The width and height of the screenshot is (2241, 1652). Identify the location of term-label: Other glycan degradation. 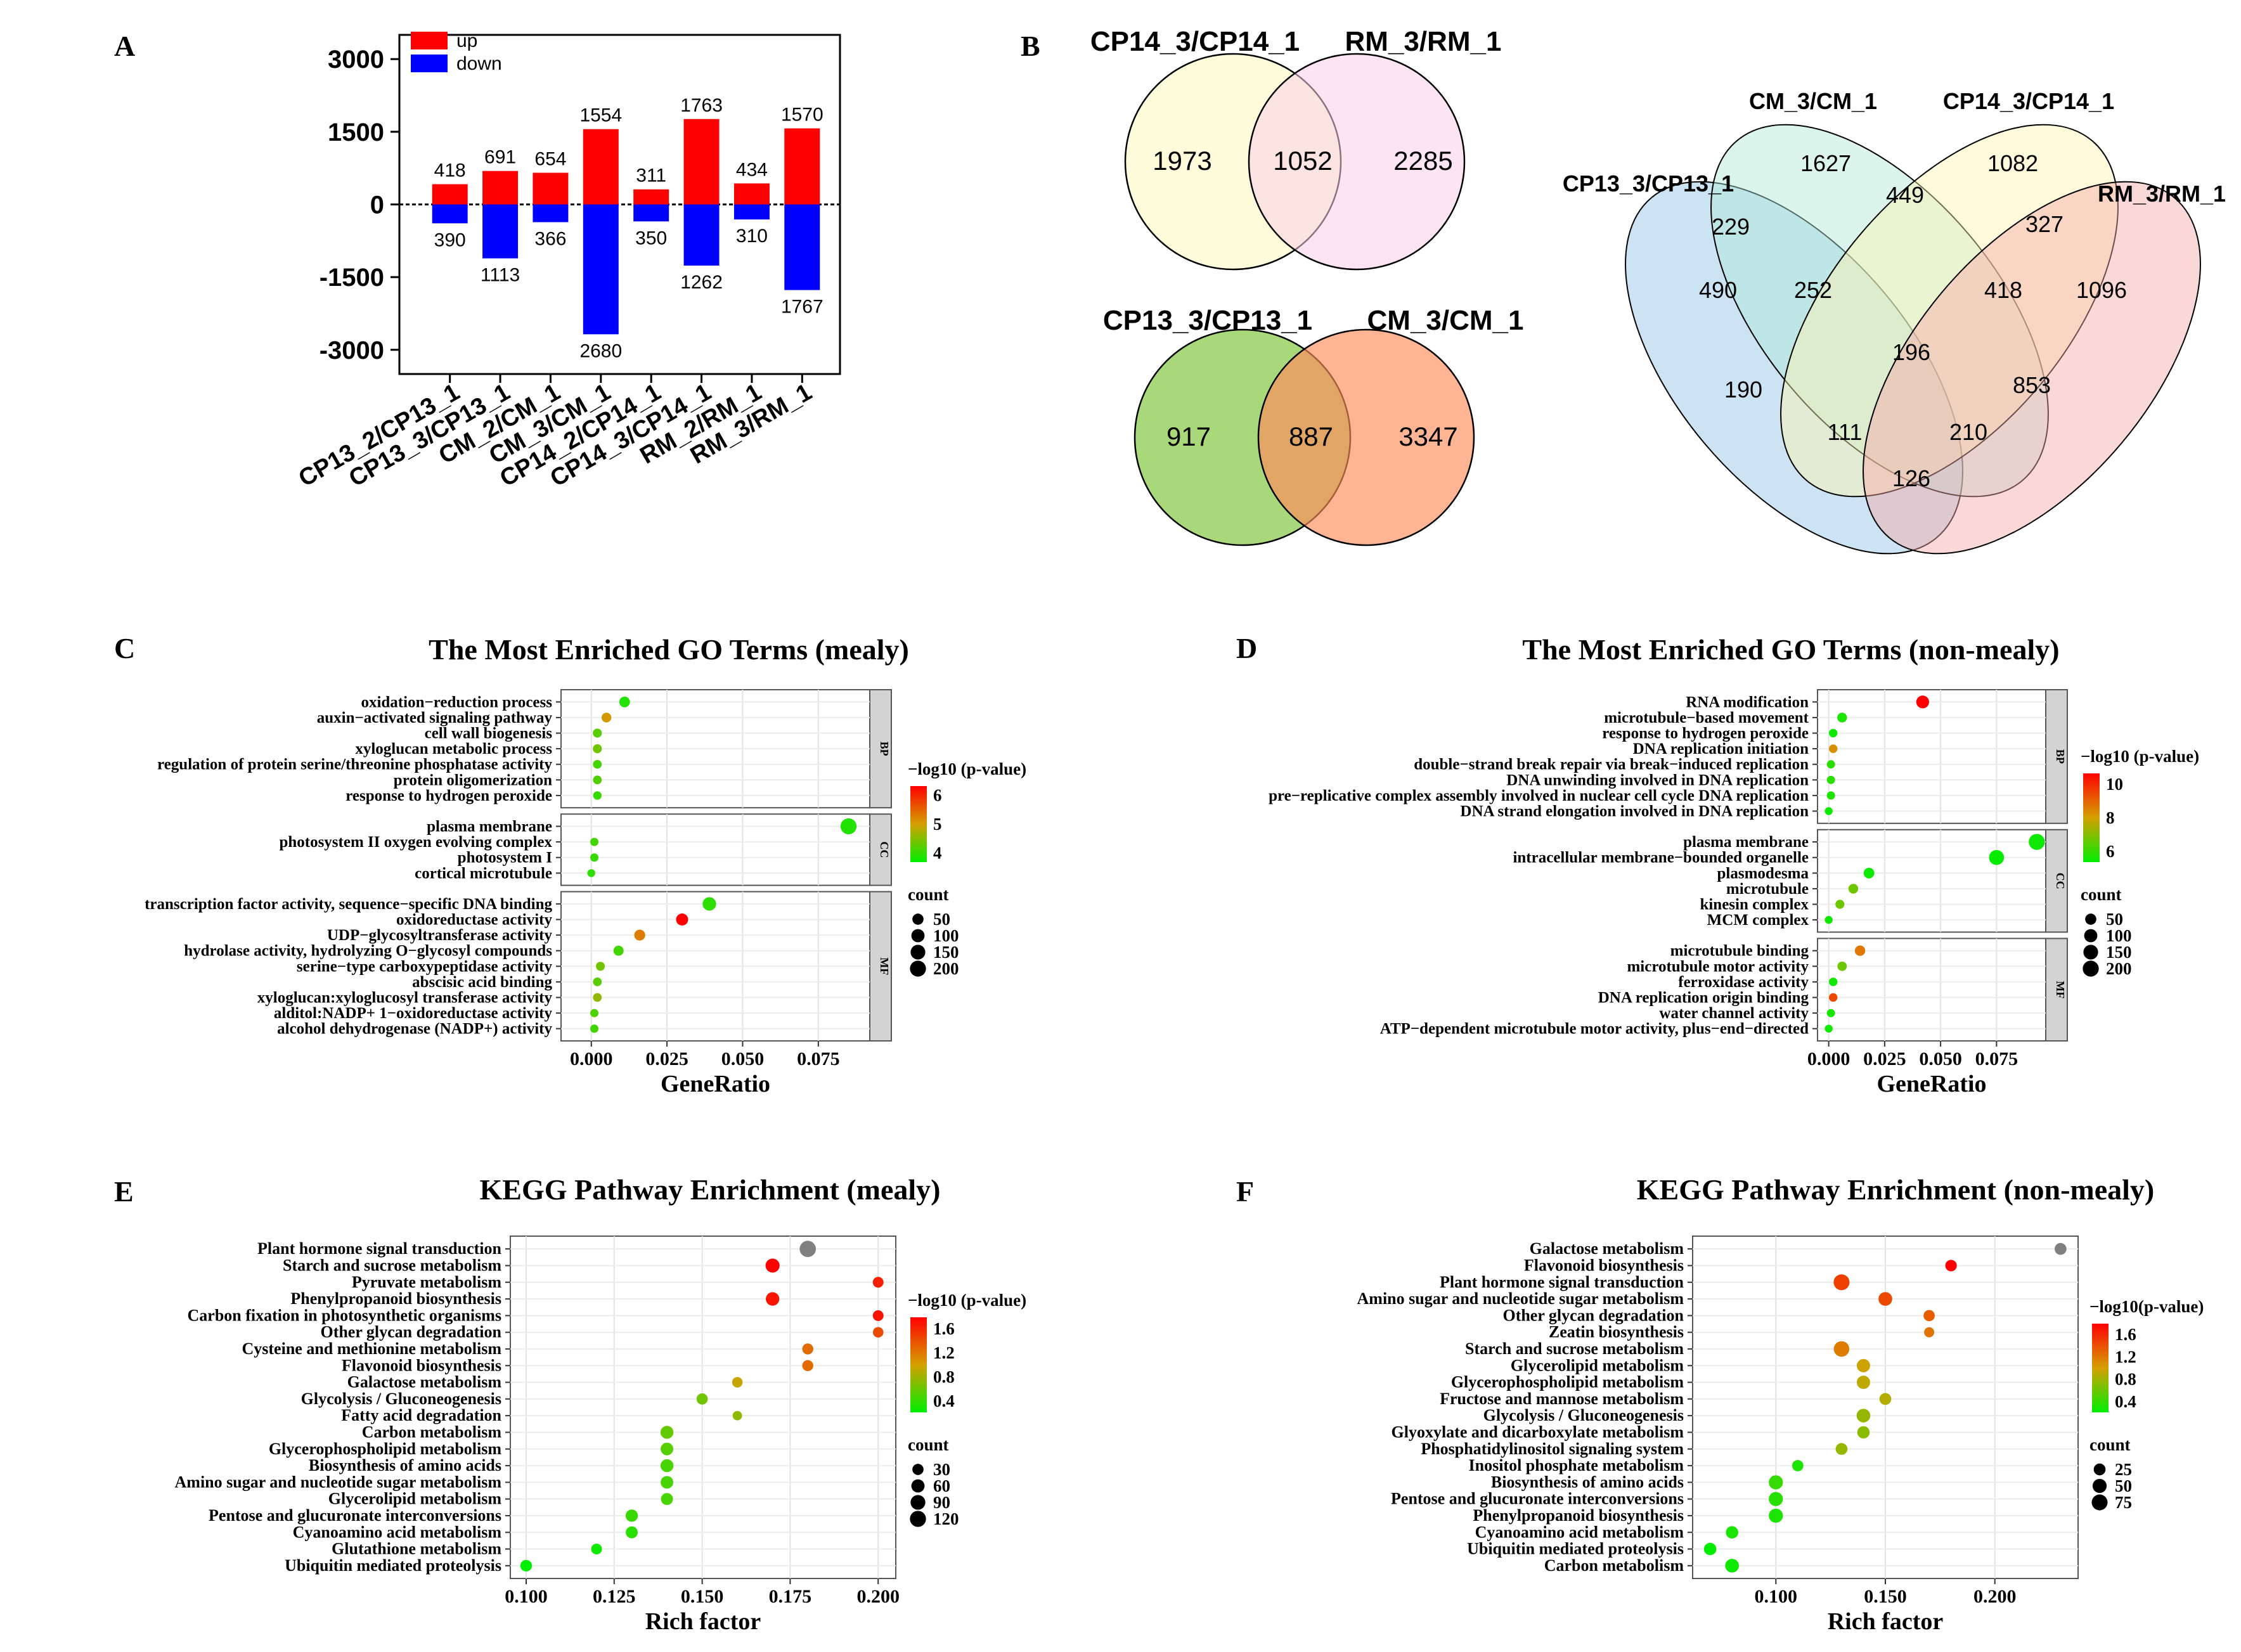
(410, 1332).